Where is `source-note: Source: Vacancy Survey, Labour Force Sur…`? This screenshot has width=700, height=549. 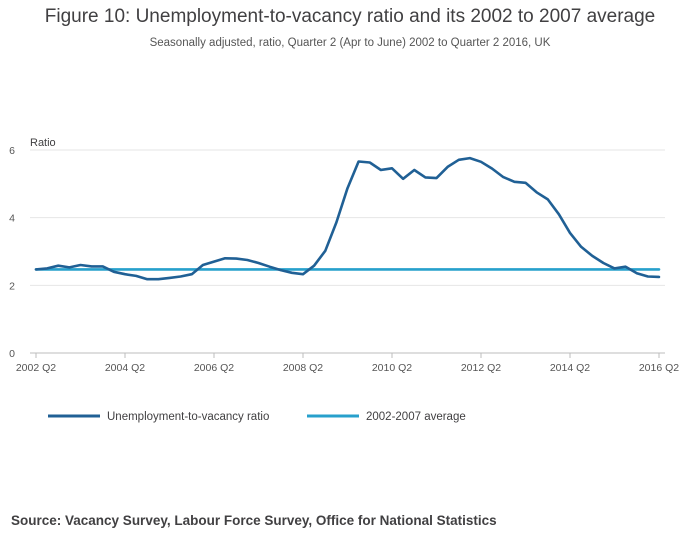
source-note: Source: Vacancy Survey, Labour Force Sur… is located at coordinates (254, 520).